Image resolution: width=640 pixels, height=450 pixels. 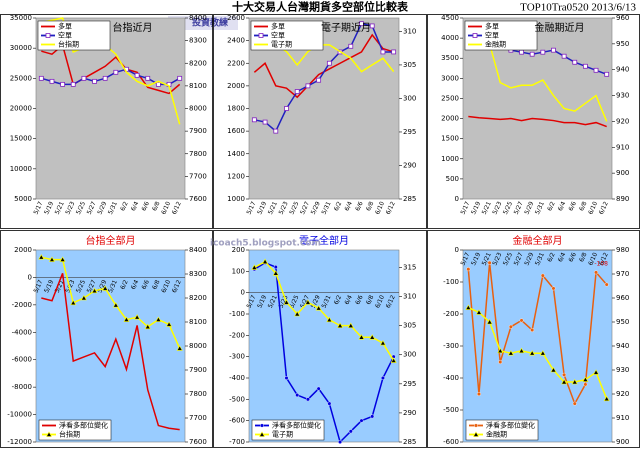 What do you see at coordinates (198, 322) in the screenshot?
I see `y2-tick-label: 8100` at bounding box center [198, 322].